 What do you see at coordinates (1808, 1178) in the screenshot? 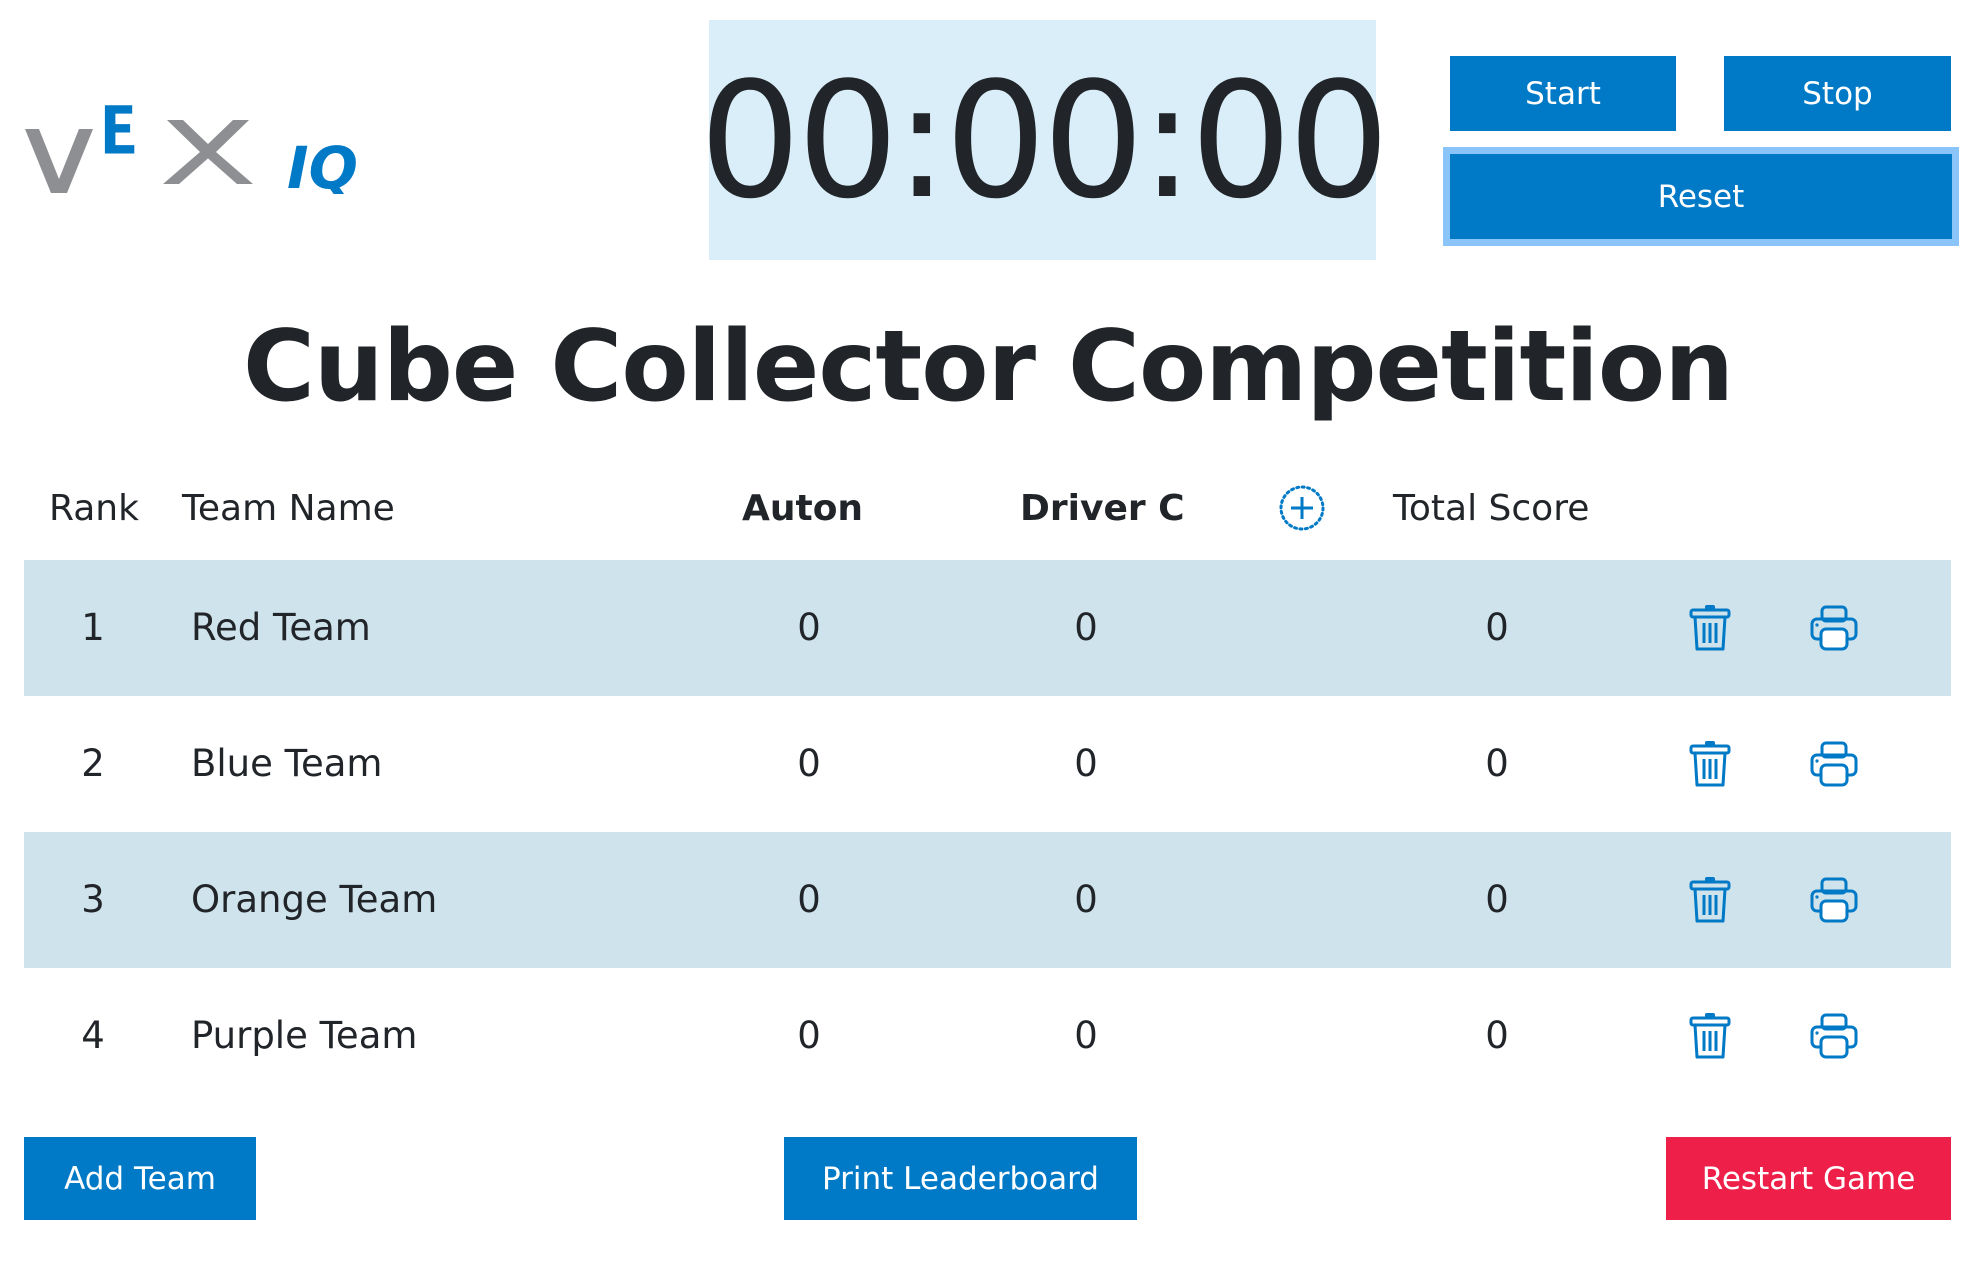
I see `restart-game-button: Restart Game` at bounding box center [1808, 1178].